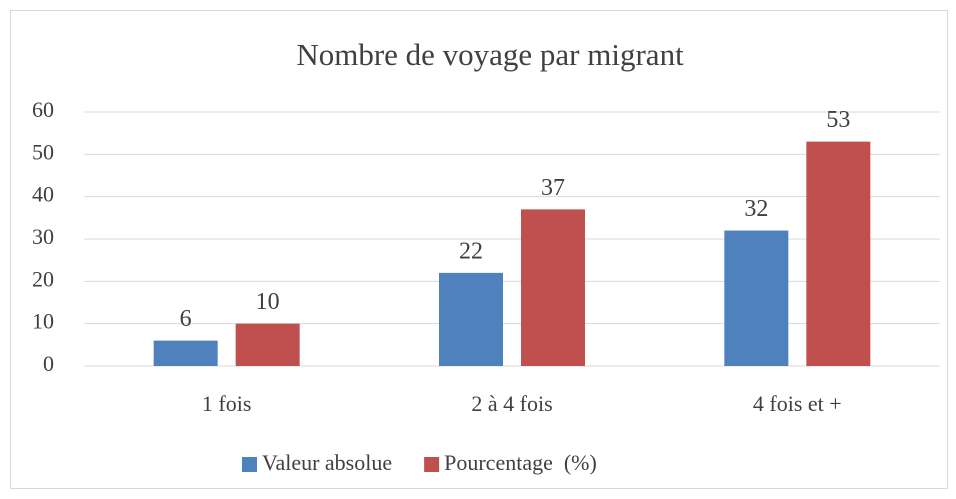 Image resolution: width=956 pixels, height=499 pixels. Describe the element at coordinates (43, 236) in the screenshot. I see `y-tick-label: 30` at that location.